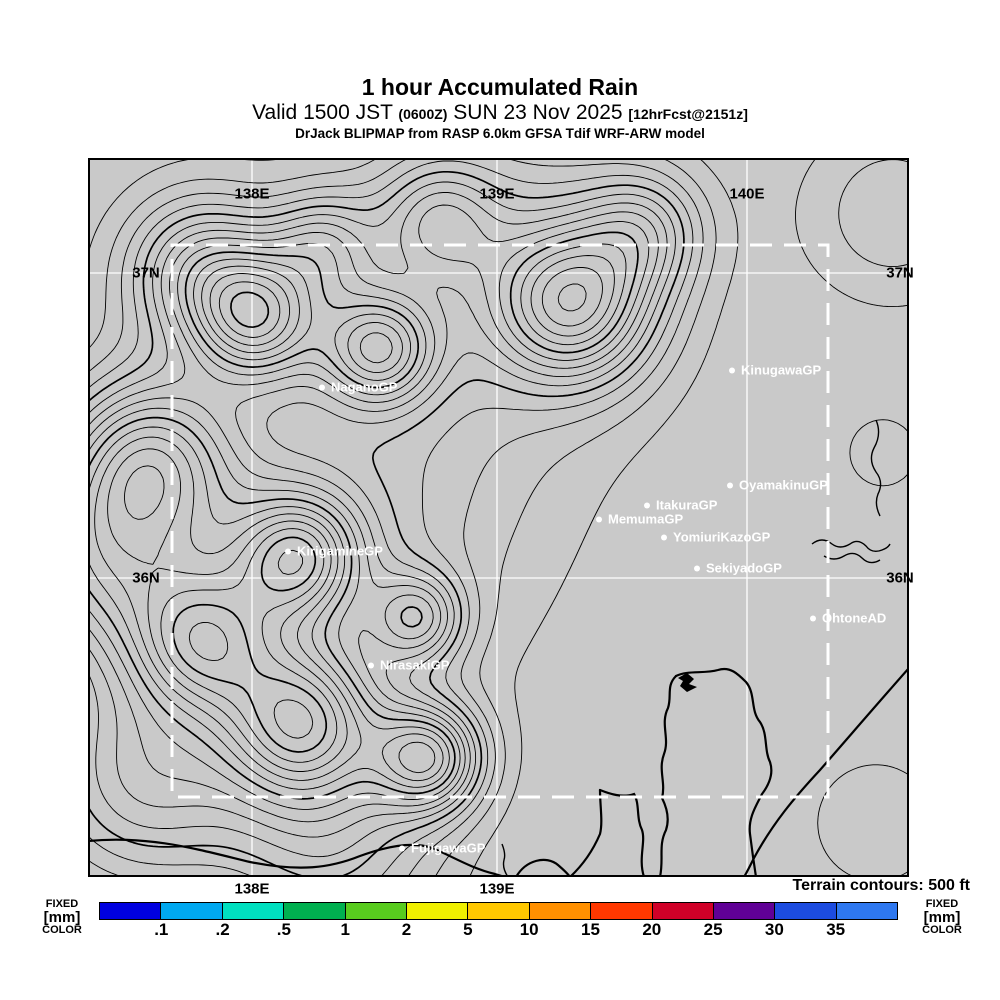 This screenshot has height=1000, width=1000. What do you see at coordinates (497, 889) in the screenshot?
I see `meridian-label-bottom: 139E` at bounding box center [497, 889].